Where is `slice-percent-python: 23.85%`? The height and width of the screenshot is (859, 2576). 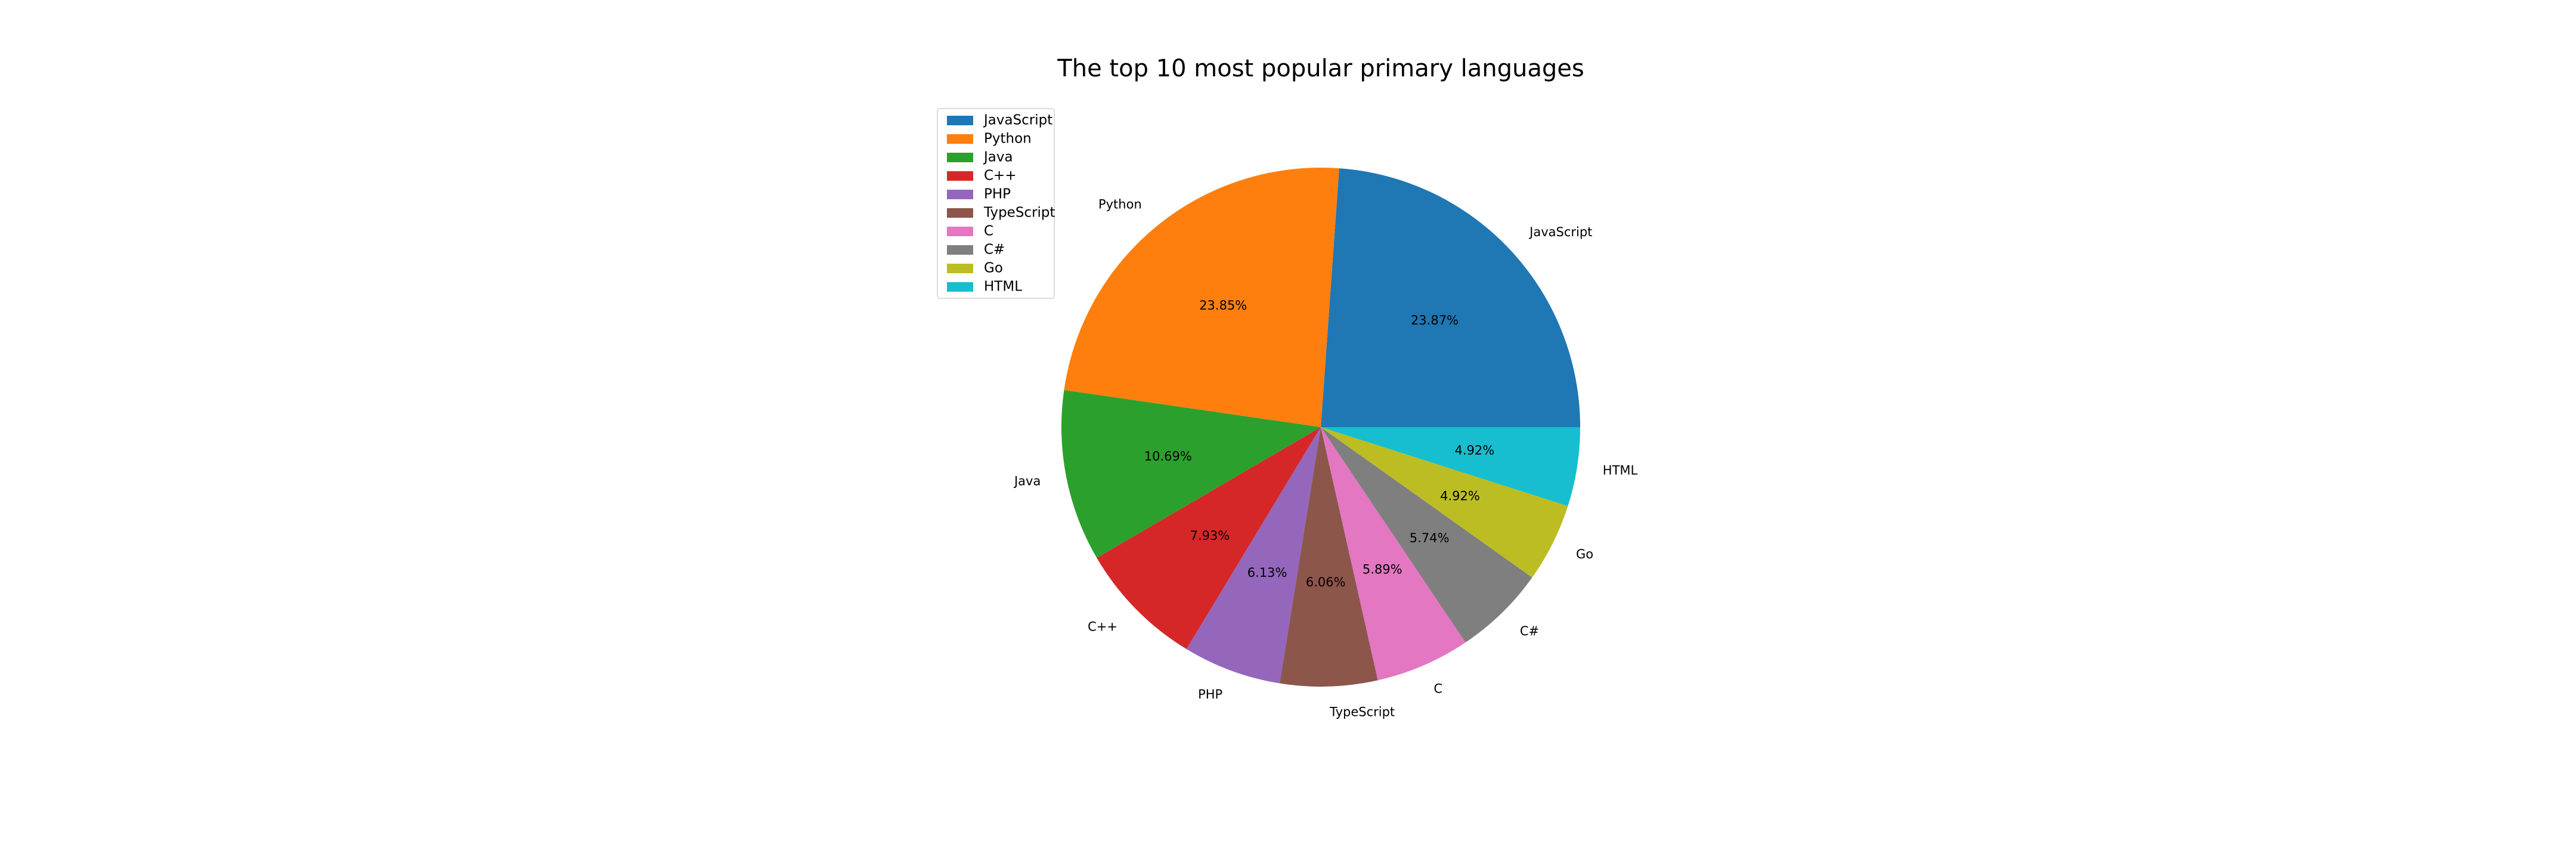 slice-percent-python: 23.85% is located at coordinates (1223, 305).